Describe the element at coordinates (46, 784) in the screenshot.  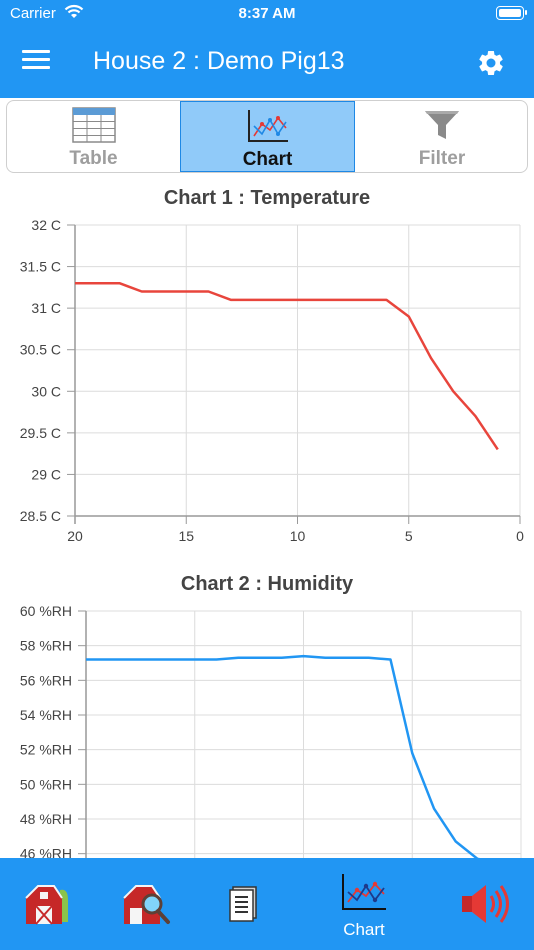
I see `y-tick-label: 50 %RH` at that location.